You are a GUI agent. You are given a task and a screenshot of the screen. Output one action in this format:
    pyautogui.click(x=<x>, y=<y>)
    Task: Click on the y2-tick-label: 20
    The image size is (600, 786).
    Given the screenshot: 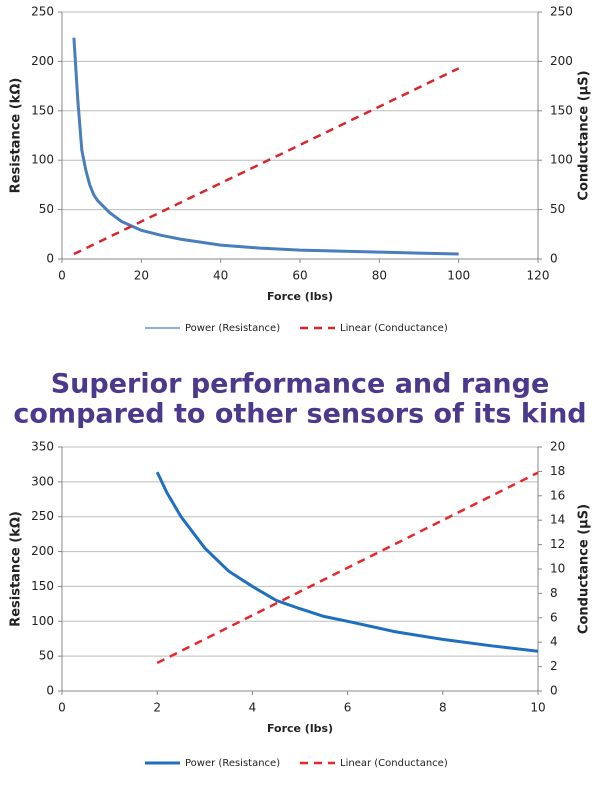 What is the action you would take?
    pyautogui.click(x=557, y=447)
    